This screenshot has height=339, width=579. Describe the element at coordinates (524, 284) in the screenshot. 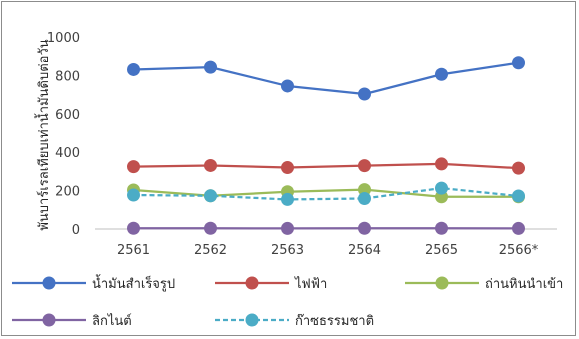

I see `legend-label: ถ่านหินนำเข้า` at that location.